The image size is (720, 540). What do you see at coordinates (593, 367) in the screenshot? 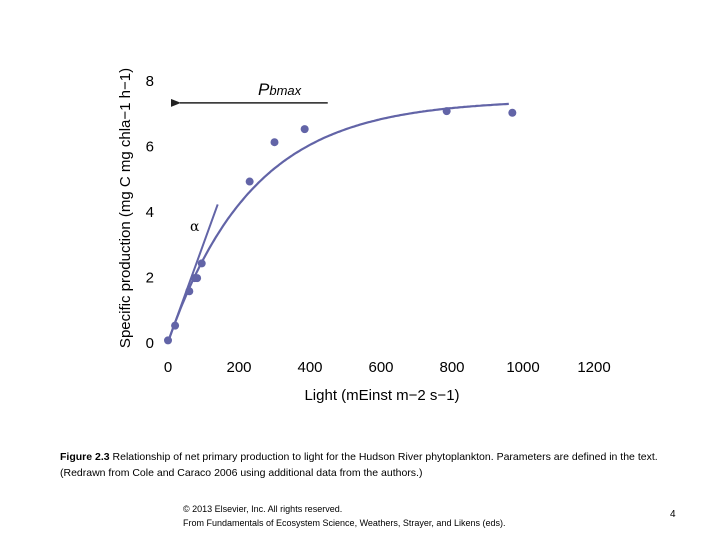
I see `x-tick-label: 1200` at bounding box center [593, 367].